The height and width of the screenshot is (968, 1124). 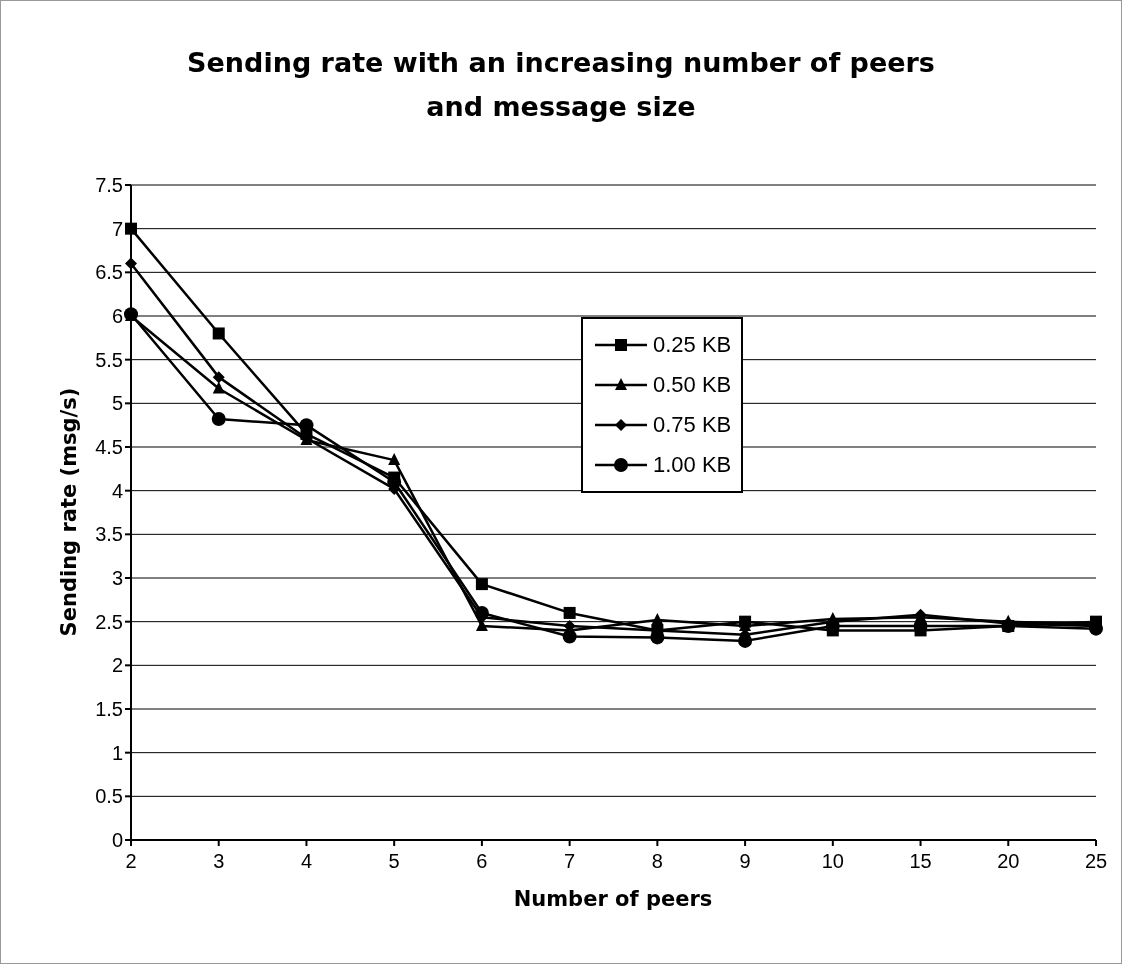 I want to click on legend-label: 0.25 KB, so click(x=692, y=345).